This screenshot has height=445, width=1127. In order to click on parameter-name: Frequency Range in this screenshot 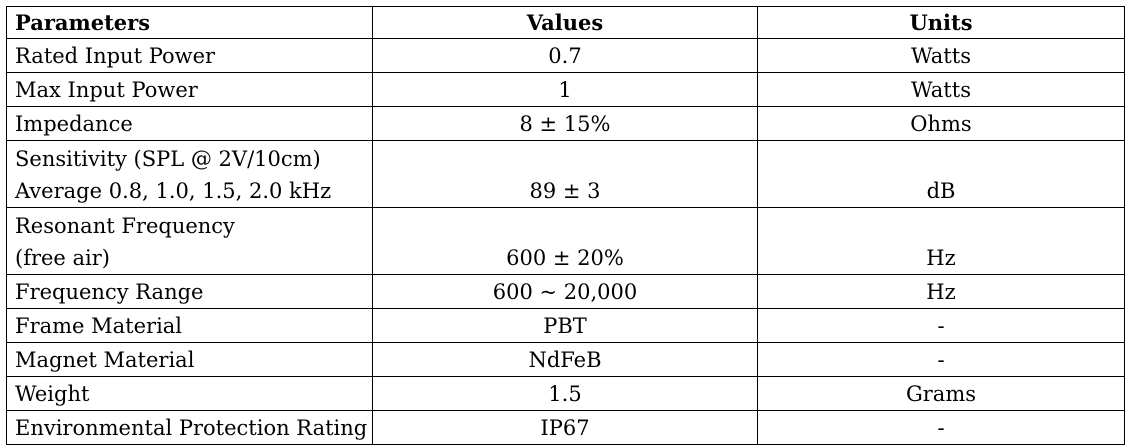, I will do `click(109, 292)`.